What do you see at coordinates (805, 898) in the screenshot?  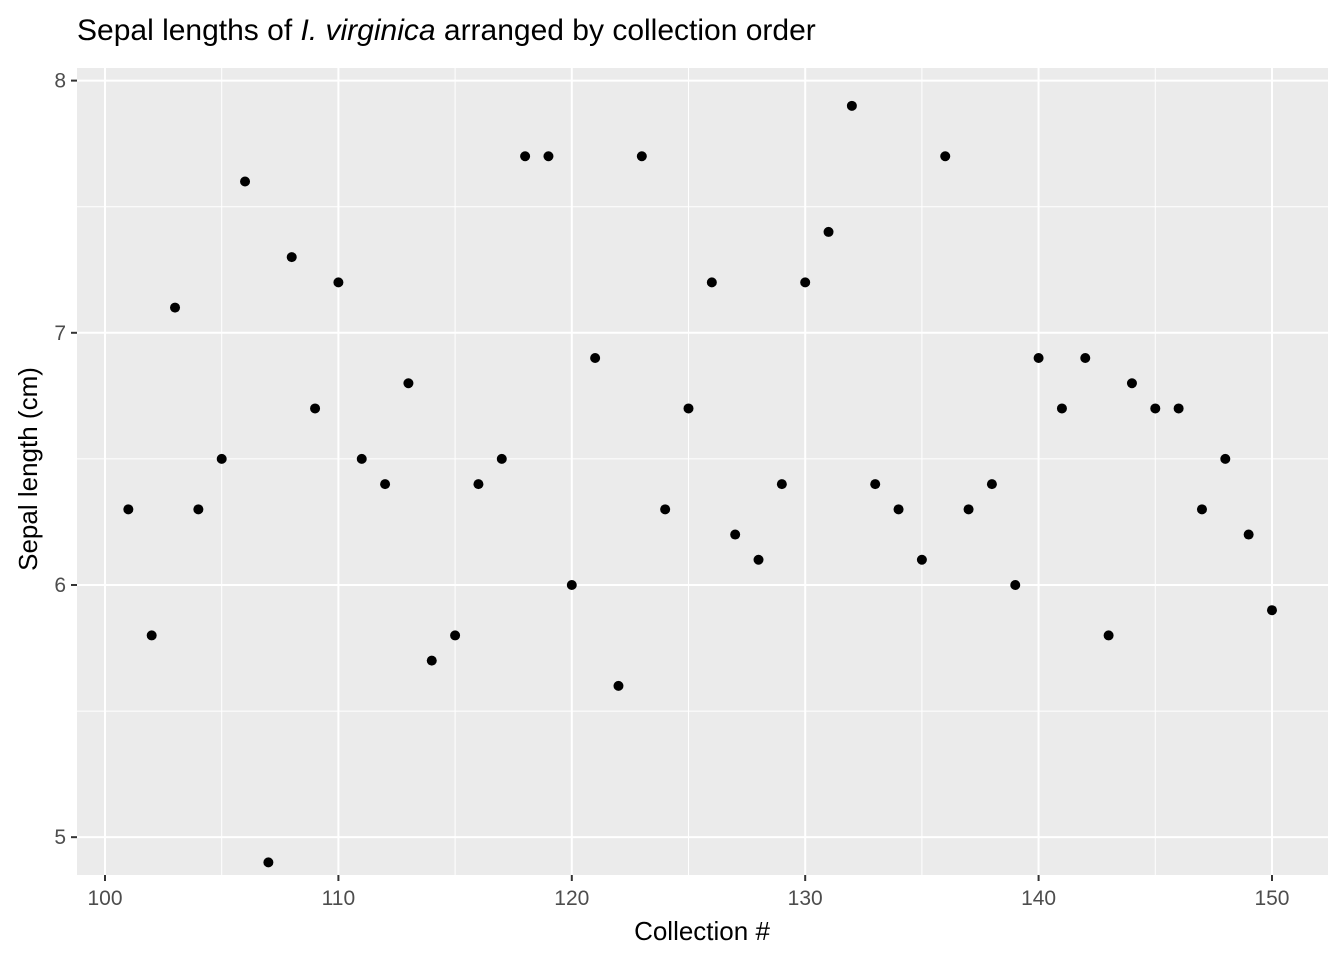 I see `x-tick-label: 130` at bounding box center [805, 898].